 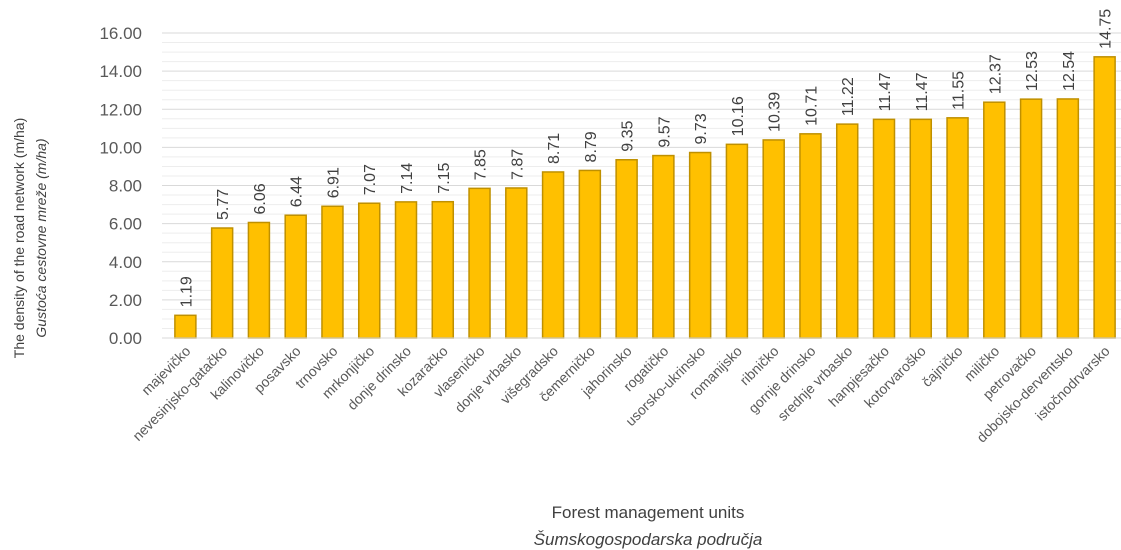 I want to click on data-label: 7.14, so click(x=407, y=178).